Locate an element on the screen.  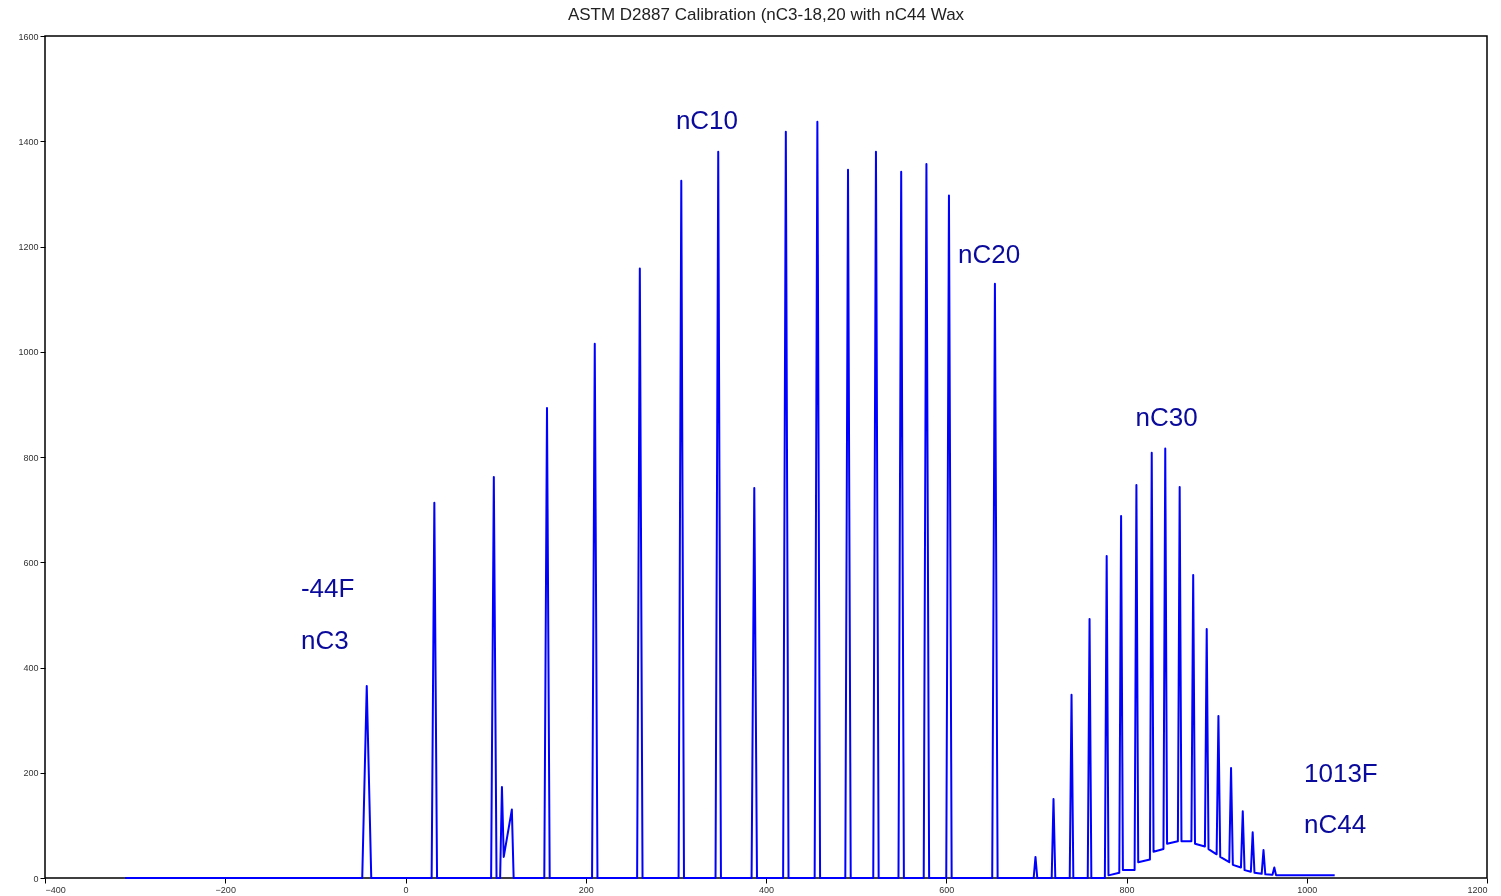
x-tick-label: 400 is located at coordinates (766, 889).